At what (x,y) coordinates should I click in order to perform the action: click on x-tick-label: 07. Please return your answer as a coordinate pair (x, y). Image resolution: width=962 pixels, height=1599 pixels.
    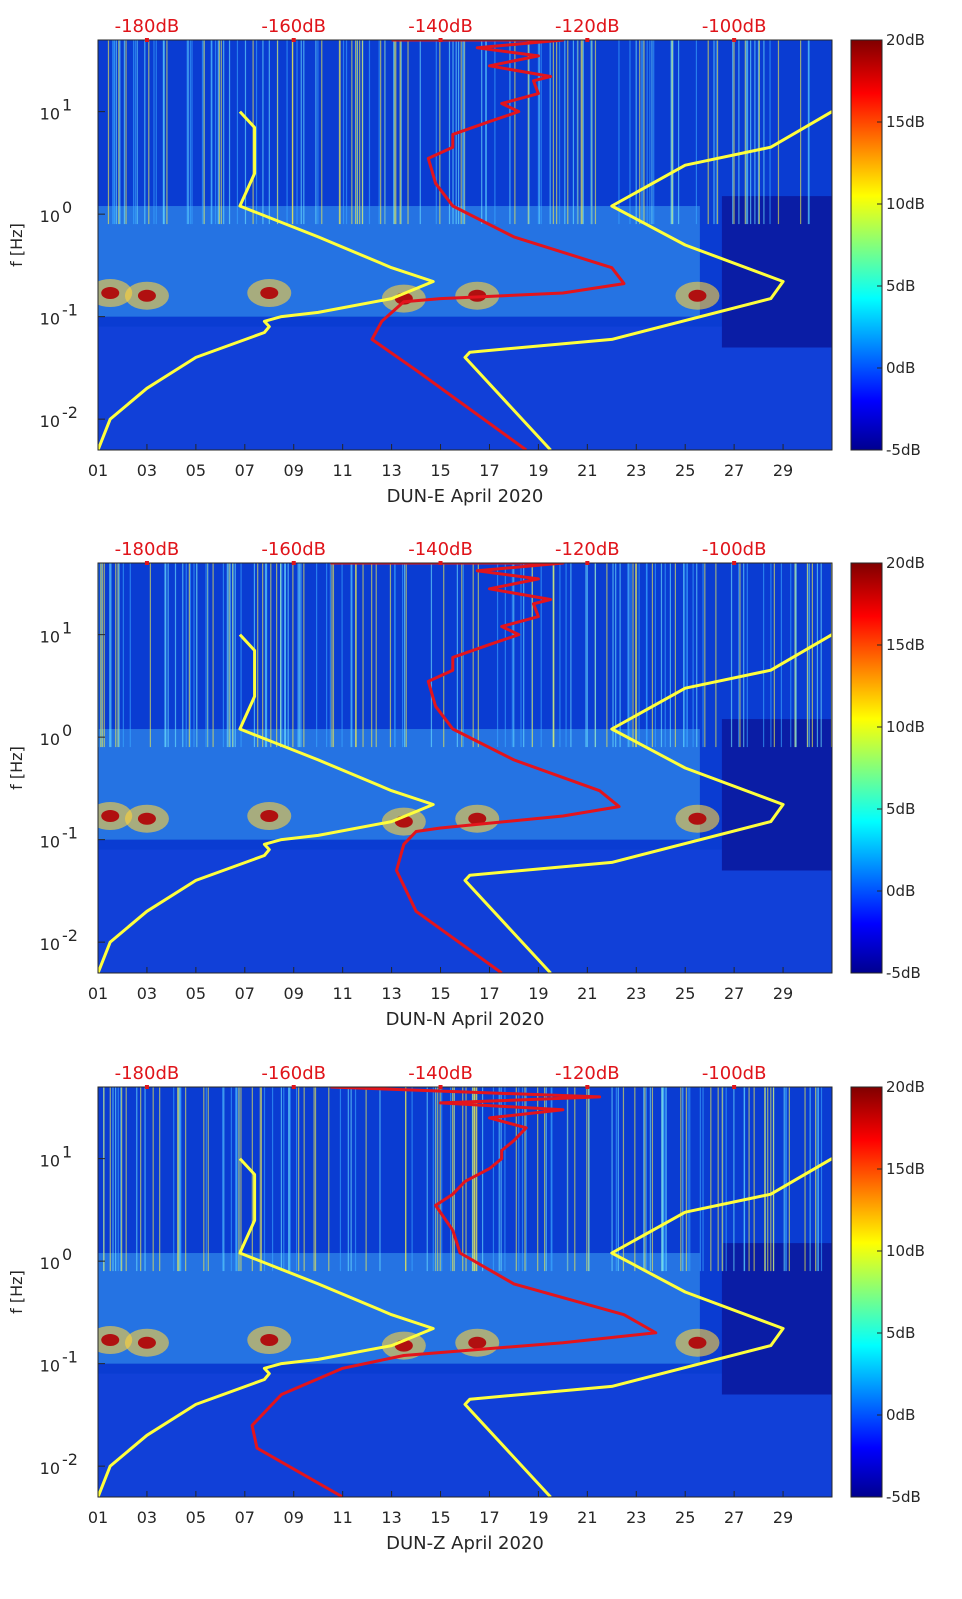
    Looking at the image, I should click on (245, 993).